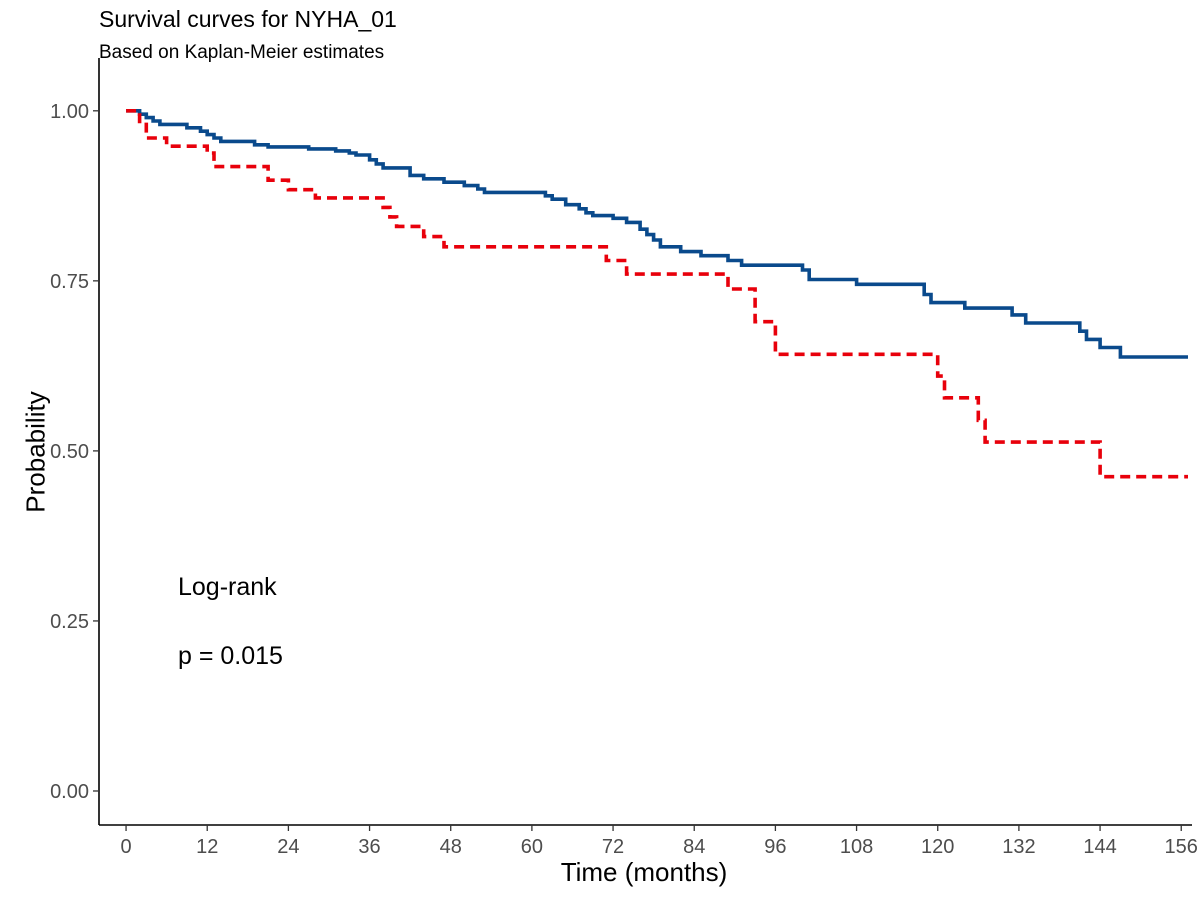 The width and height of the screenshot is (1200, 900). What do you see at coordinates (69, 622) in the screenshot?
I see `y-tick-label: 0.25` at bounding box center [69, 622].